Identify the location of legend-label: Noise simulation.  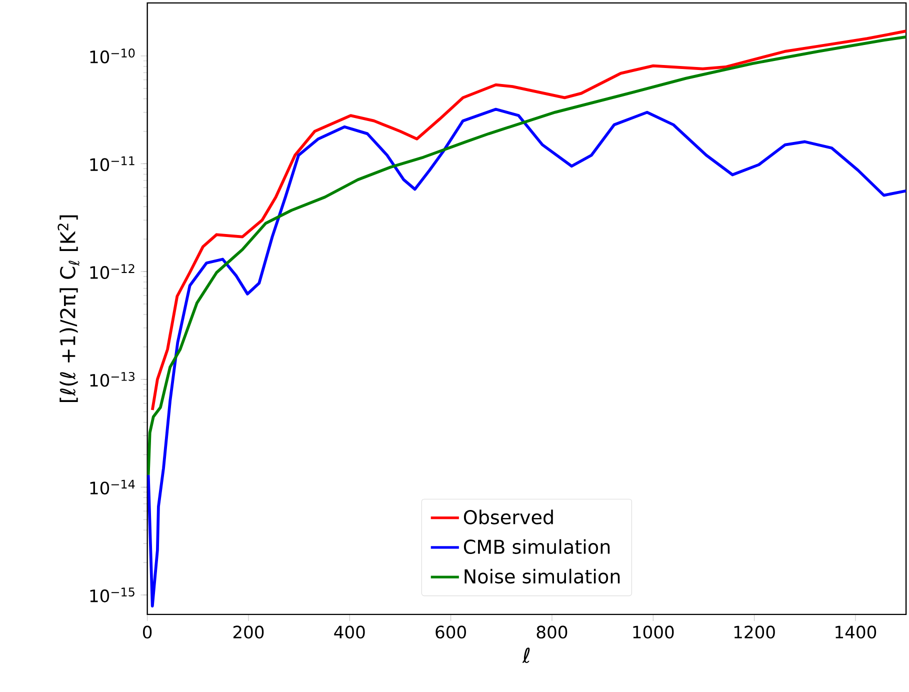
(542, 576).